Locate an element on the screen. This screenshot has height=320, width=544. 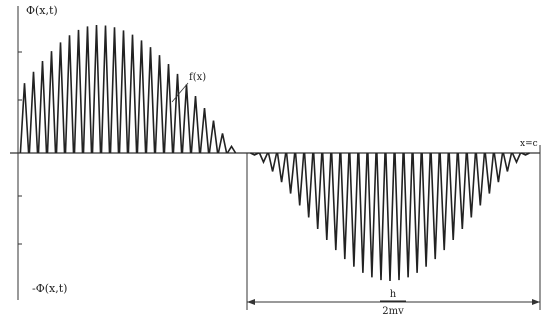
envelope-label: f(x) is located at coordinates (197, 77).